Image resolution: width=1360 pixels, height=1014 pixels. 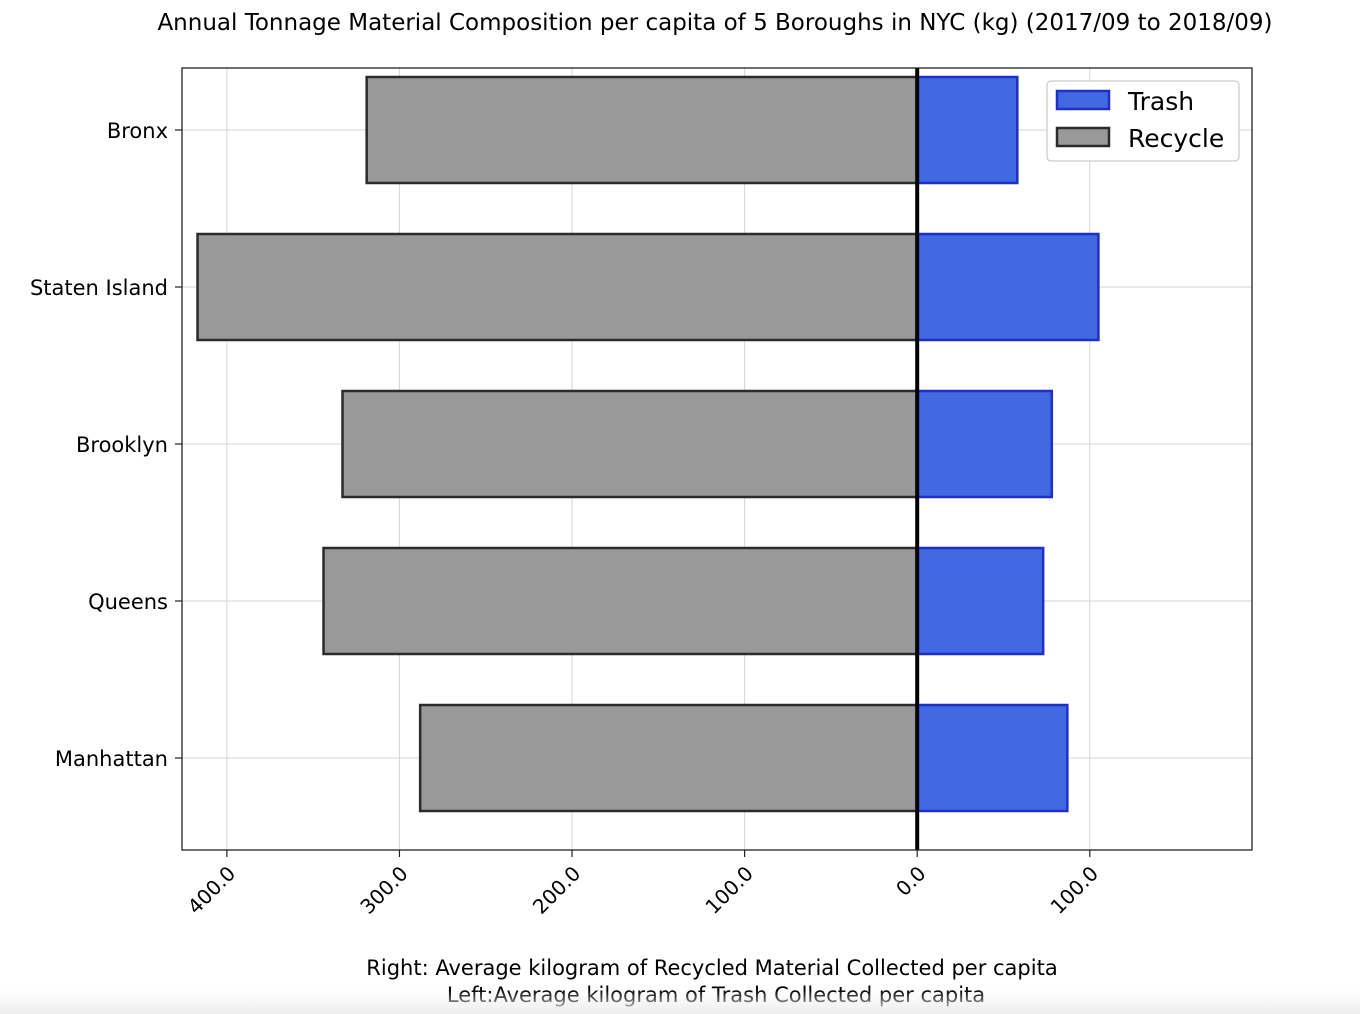 What do you see at coordinates (128, 602) in the screenshot?
I see `y-tick-label: Queens` at bounding box center [128, 602].